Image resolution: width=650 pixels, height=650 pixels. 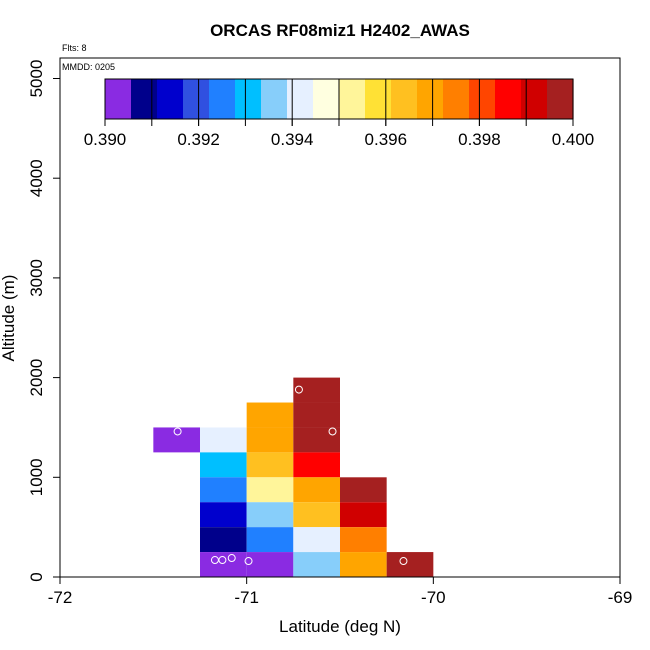 I want to click on y-tick-label: 4000, so click(x=36, y=178).